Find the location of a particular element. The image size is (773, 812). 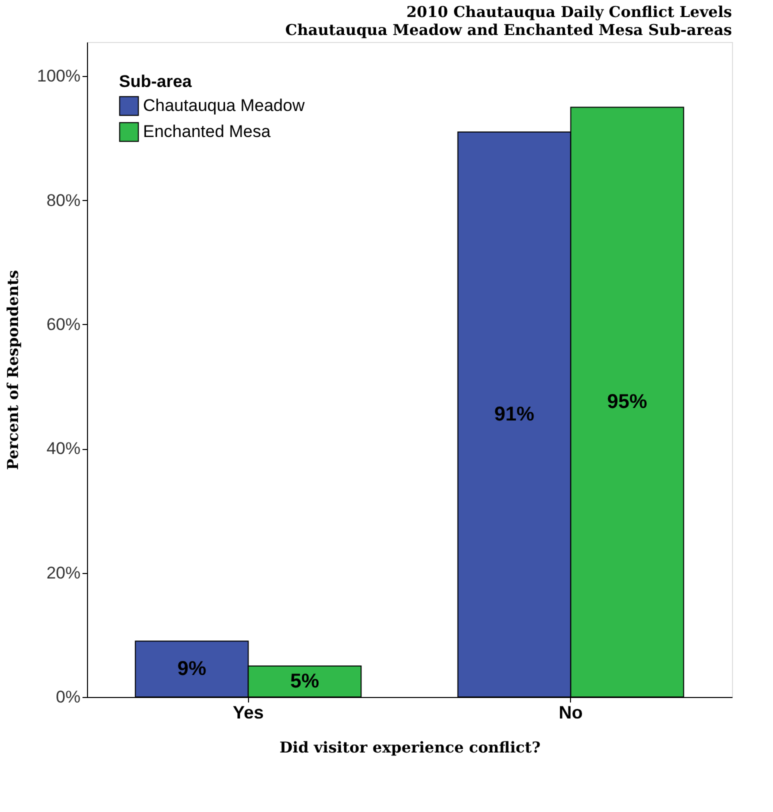

x-tick-label: No is located at coordinates (570, 712).